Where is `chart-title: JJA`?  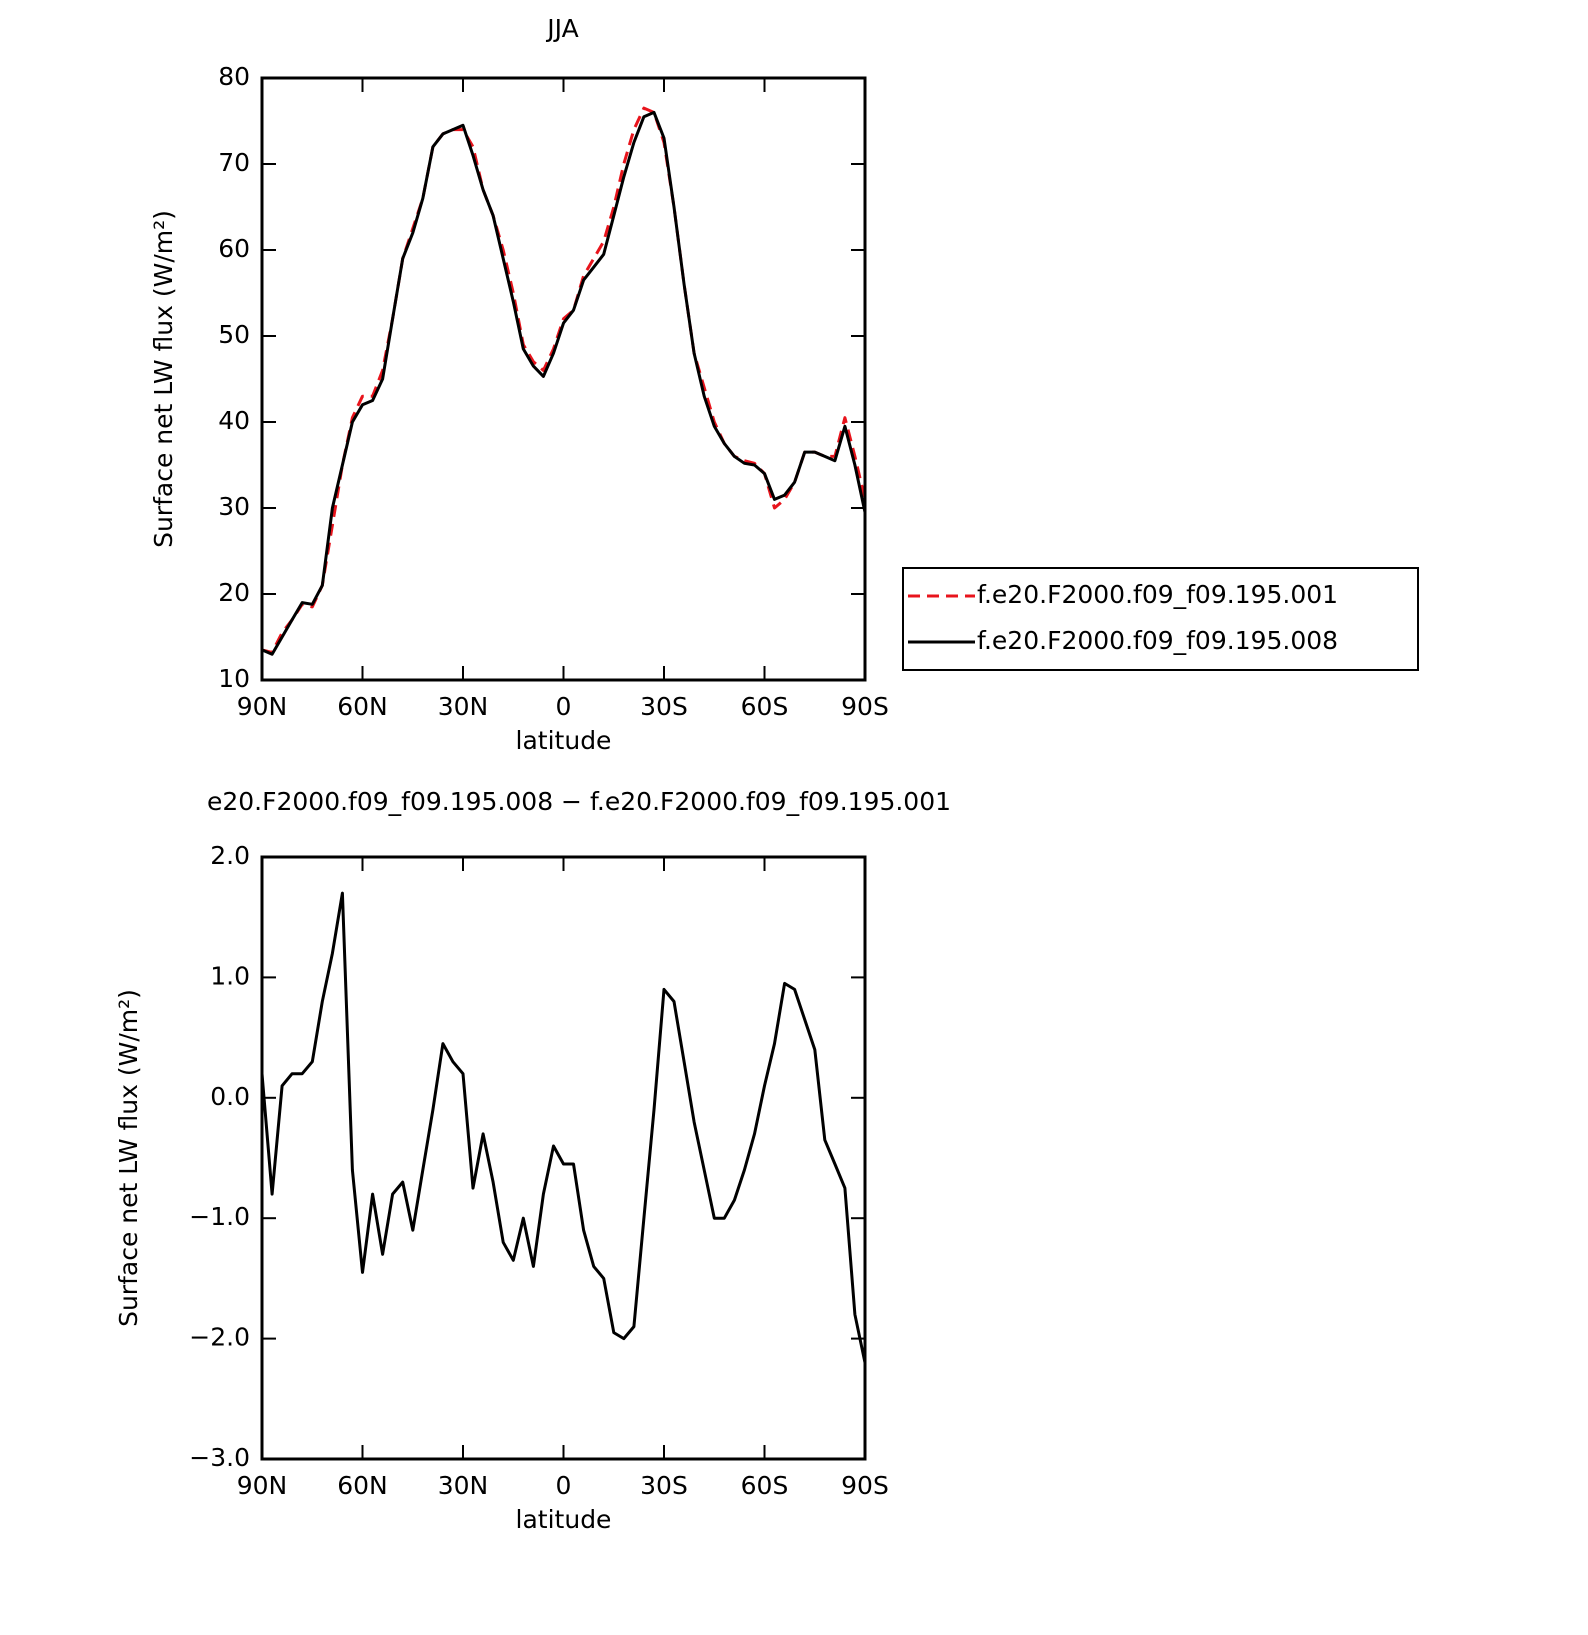 chart-title: JJA is located at coordinates (561, 28).